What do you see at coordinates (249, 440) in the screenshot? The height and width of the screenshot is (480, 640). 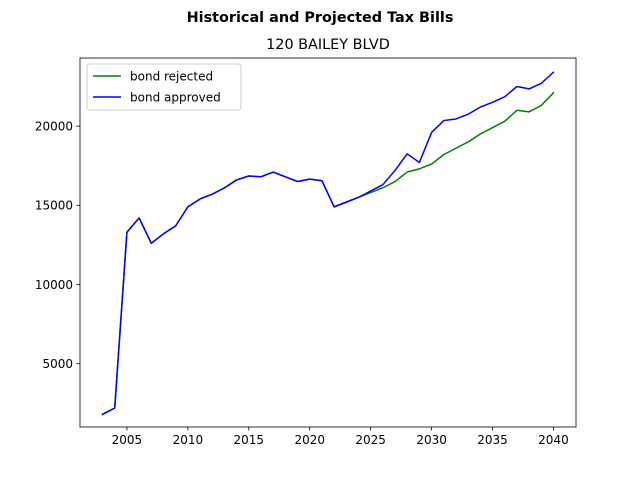 I see `x-tick-label: 2015` at bounding box center [249, 440].